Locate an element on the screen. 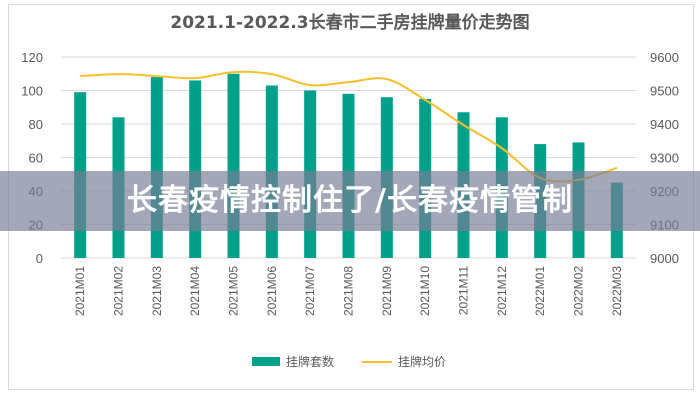 Image resolution: width=700 pixels, height=400 pixels. left-tick-label: 80 is located at coordinates (36, 124).